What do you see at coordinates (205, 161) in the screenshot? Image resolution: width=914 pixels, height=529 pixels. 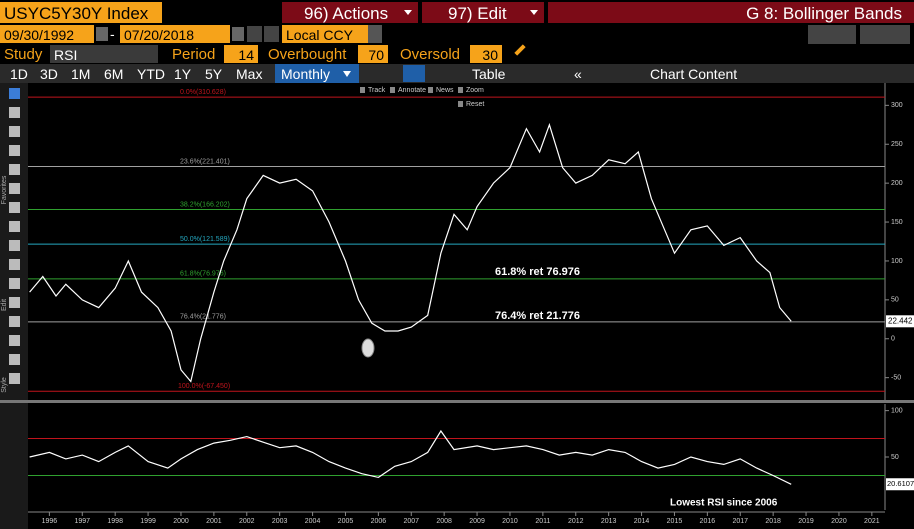 I see `fib-label: 23.6%(221.401)` at bounding box center [205, 161].